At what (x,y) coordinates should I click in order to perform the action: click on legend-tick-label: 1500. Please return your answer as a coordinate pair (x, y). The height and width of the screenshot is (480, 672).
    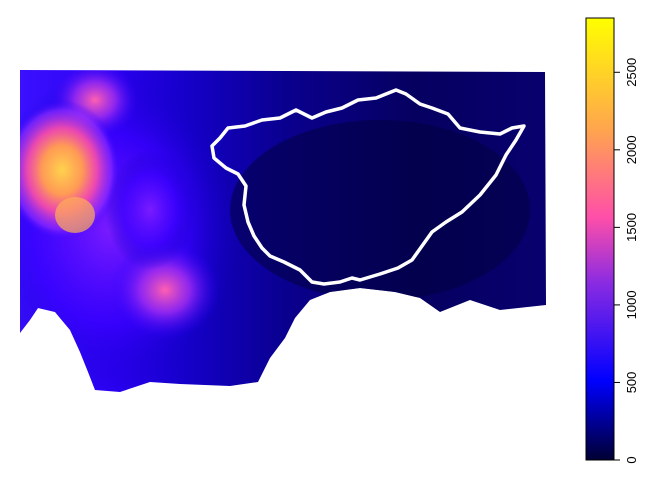
    Looking at the image, I should click on (631, 227).